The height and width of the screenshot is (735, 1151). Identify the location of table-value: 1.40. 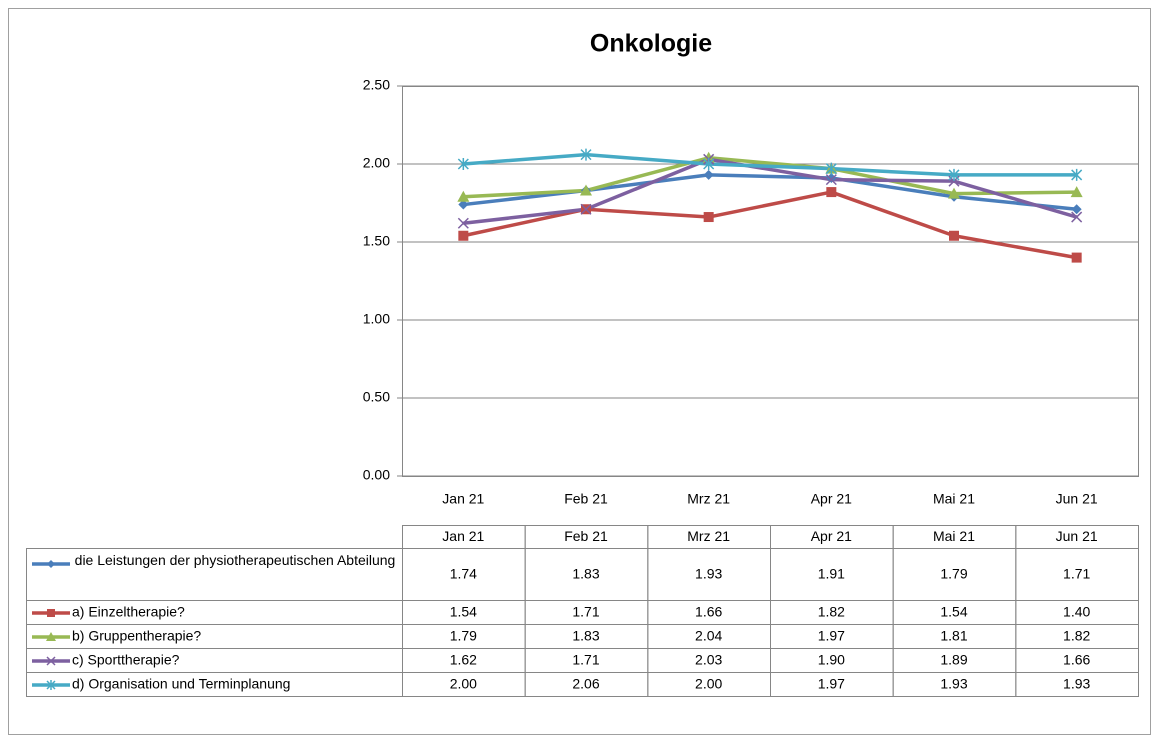
(1076, 612).